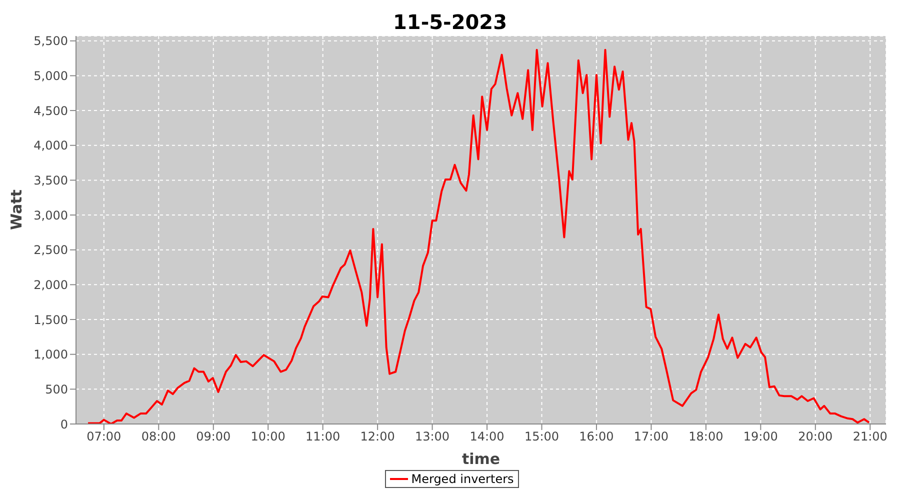 The height and width of the screenshot is (500, 900). I want to click on x-tick-label: 21:00, so click(870, 437).